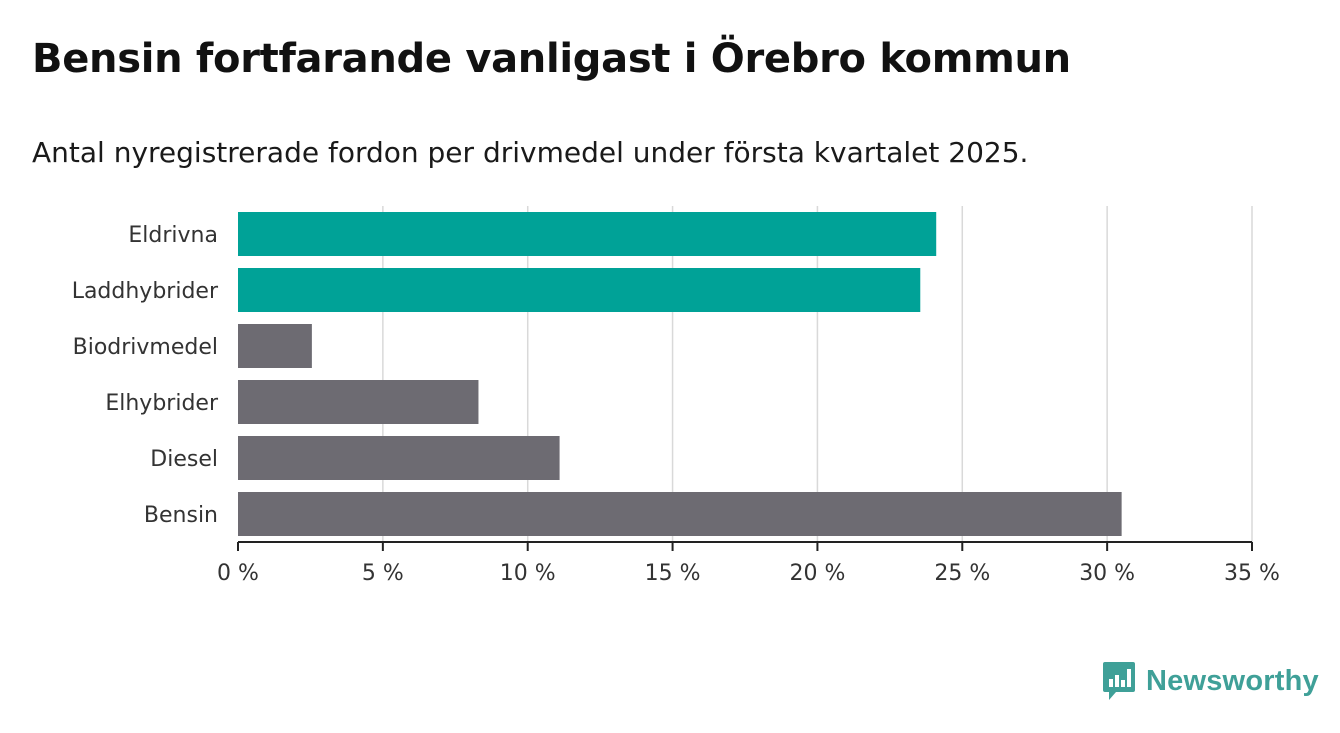  What do you see at coordinates (1119, 681) in the screenshot?
I see `bar-chart-speech-bubble-icon` at bounding box center [1119, 681].